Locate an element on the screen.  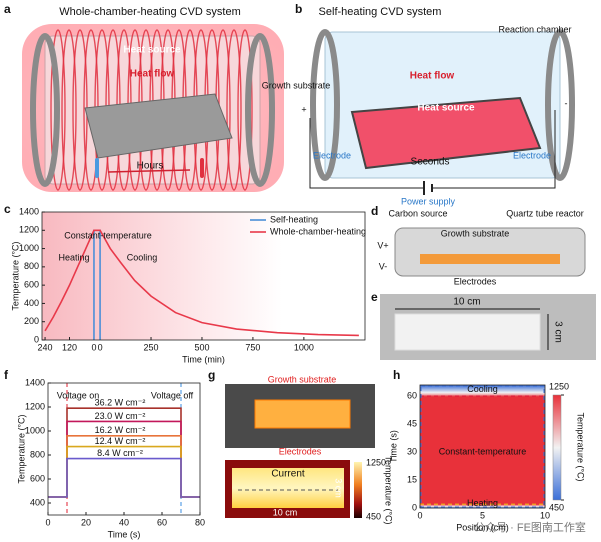
annotation: Current is located at coordinates (288, 474).